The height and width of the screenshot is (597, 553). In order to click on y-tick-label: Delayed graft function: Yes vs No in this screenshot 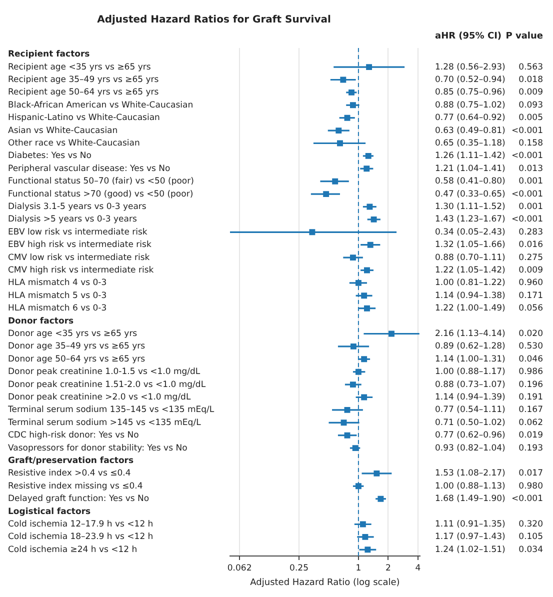, I will do `click(79, 499)`.